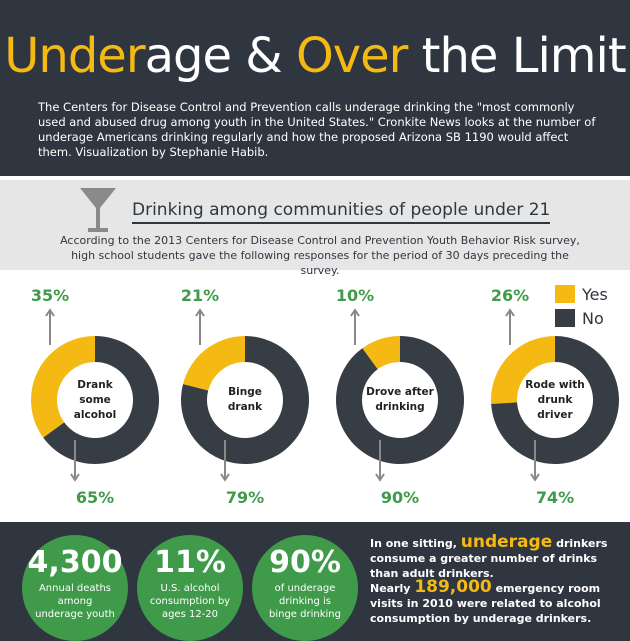  I want to click on glass-icon, so click(98, 210).